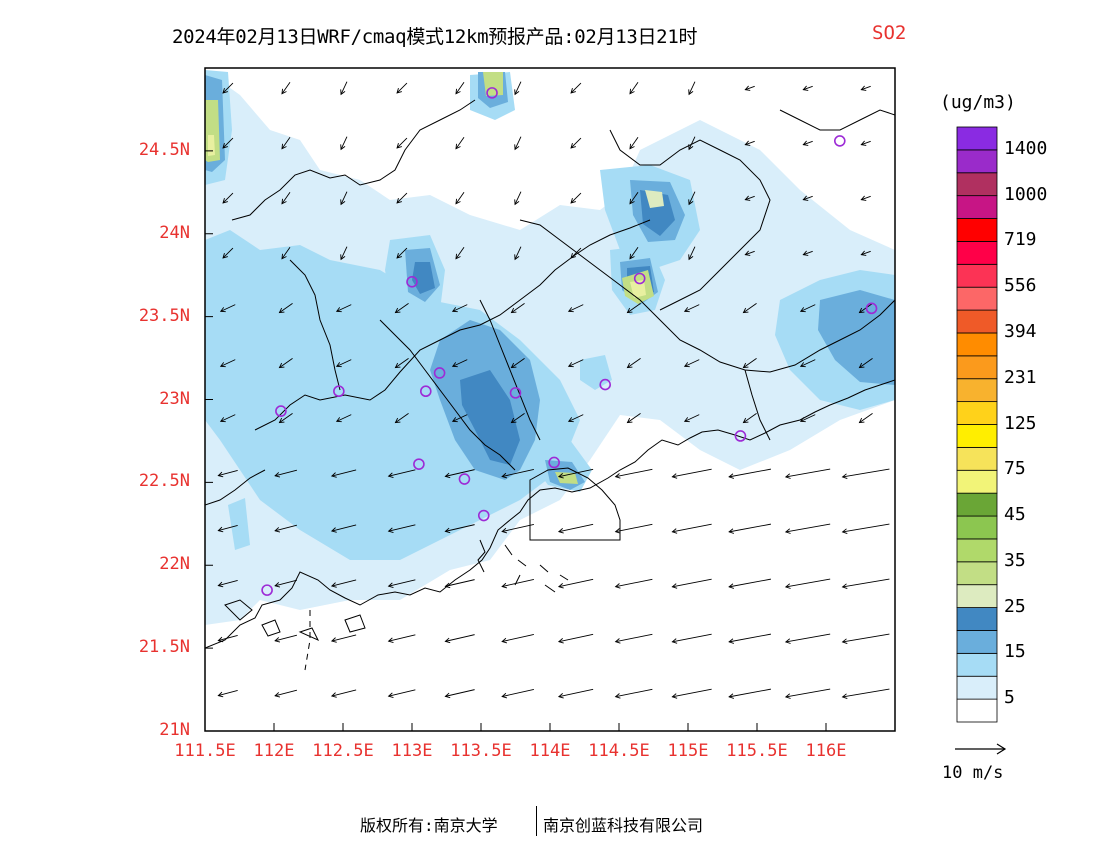  What do you see at coordinates (174, 232) in the screenshot?
I see `lat-tick-label: 24N` at bounding box center [174, 232].